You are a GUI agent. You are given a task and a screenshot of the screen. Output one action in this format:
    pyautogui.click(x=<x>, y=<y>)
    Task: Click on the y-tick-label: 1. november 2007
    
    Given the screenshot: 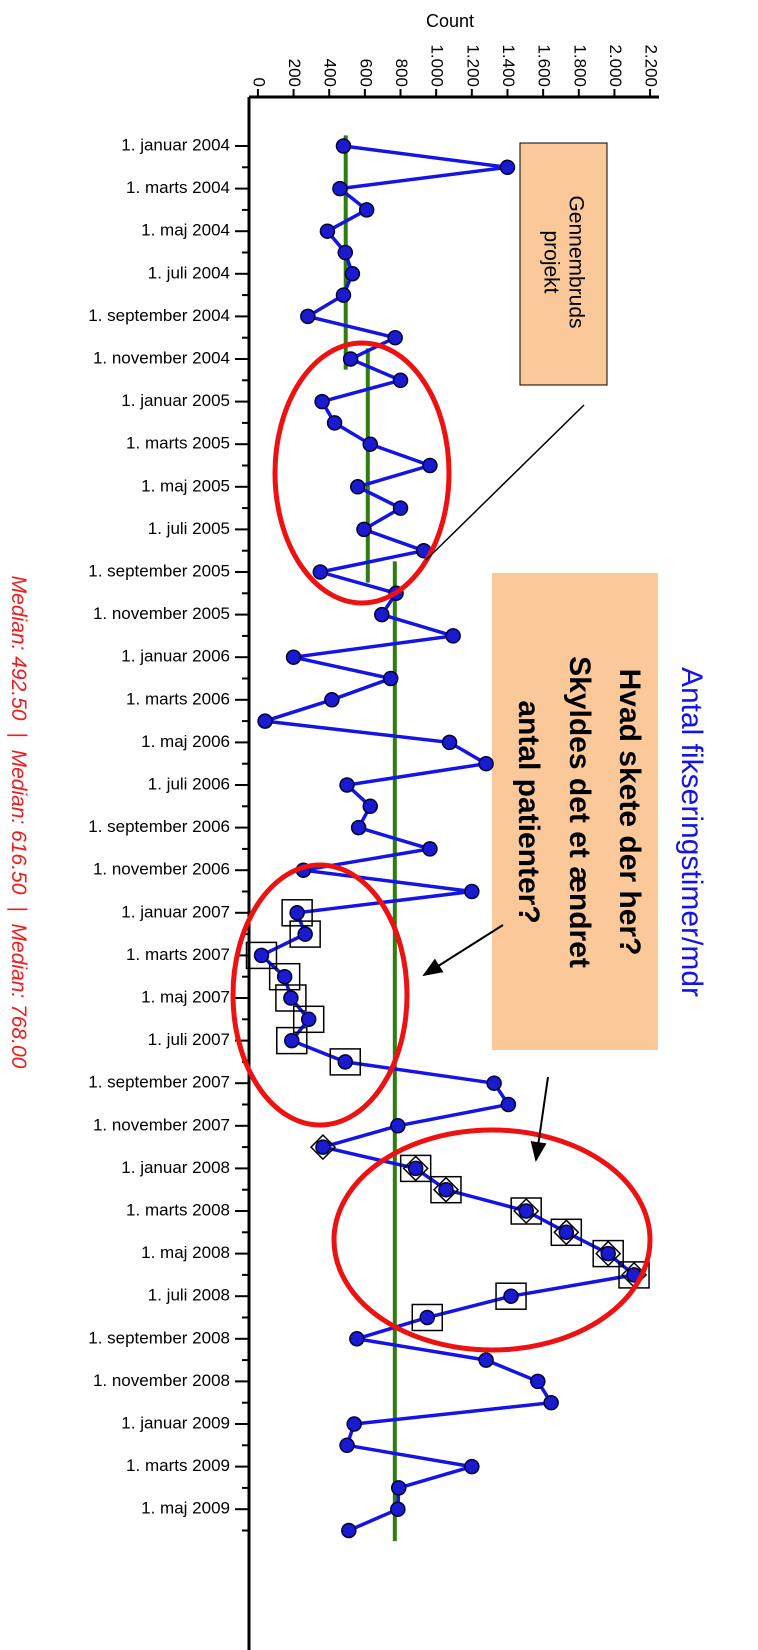 What is the action you would take?
    pyautogui.click(x=161, y=1124)
    